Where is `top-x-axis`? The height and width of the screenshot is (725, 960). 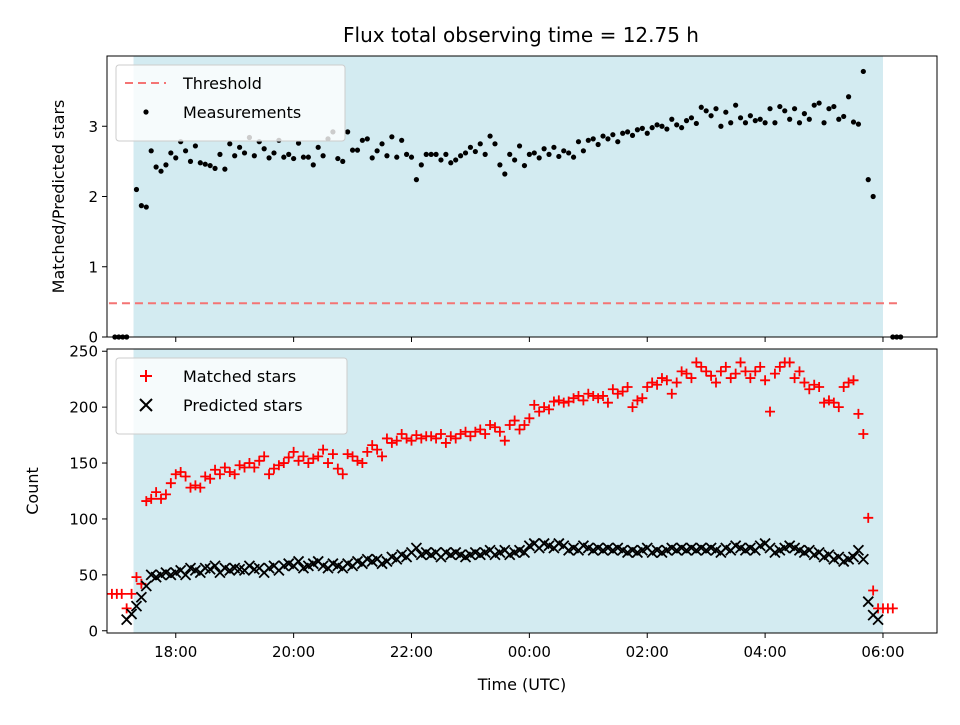 top-x-axis is located at coordinates (529, 339).